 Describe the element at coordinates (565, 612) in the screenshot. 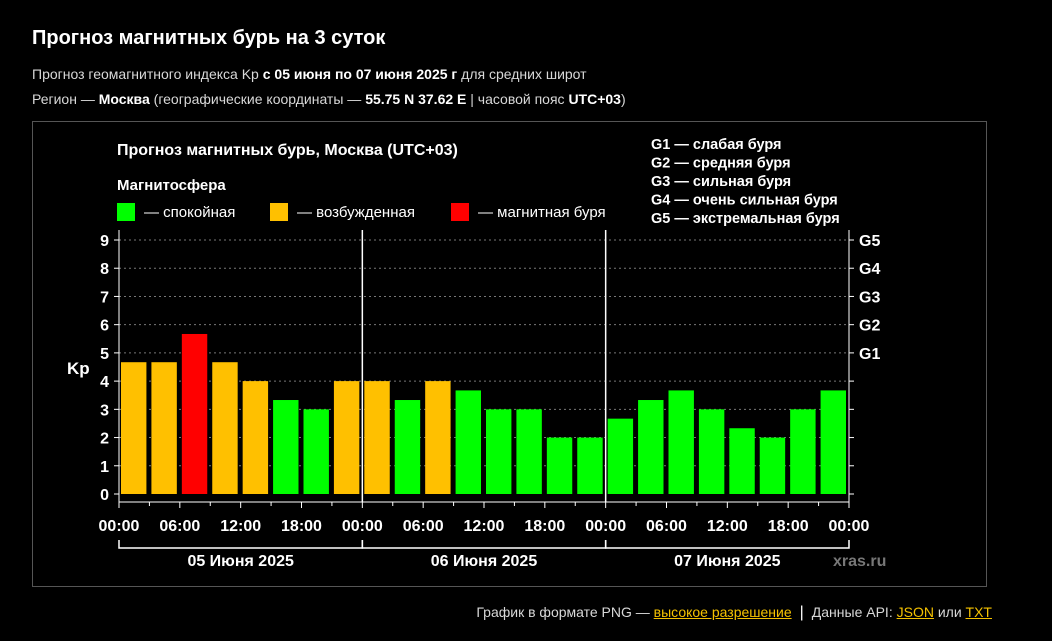

I see `footer-png-text: График в формате PNG —` at that location.